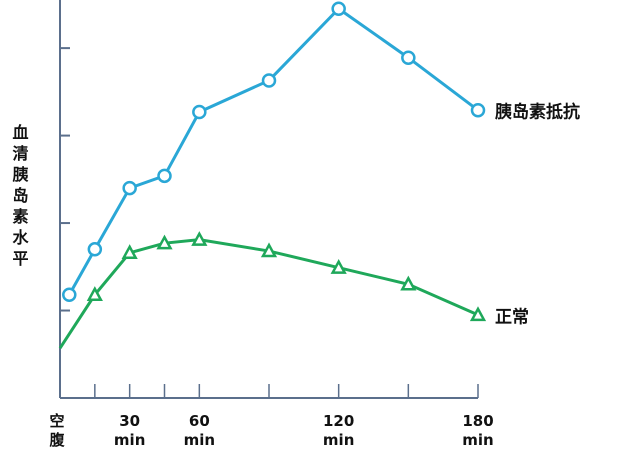  I want to click on x-tick-label: 180 min, so click(478, 430).